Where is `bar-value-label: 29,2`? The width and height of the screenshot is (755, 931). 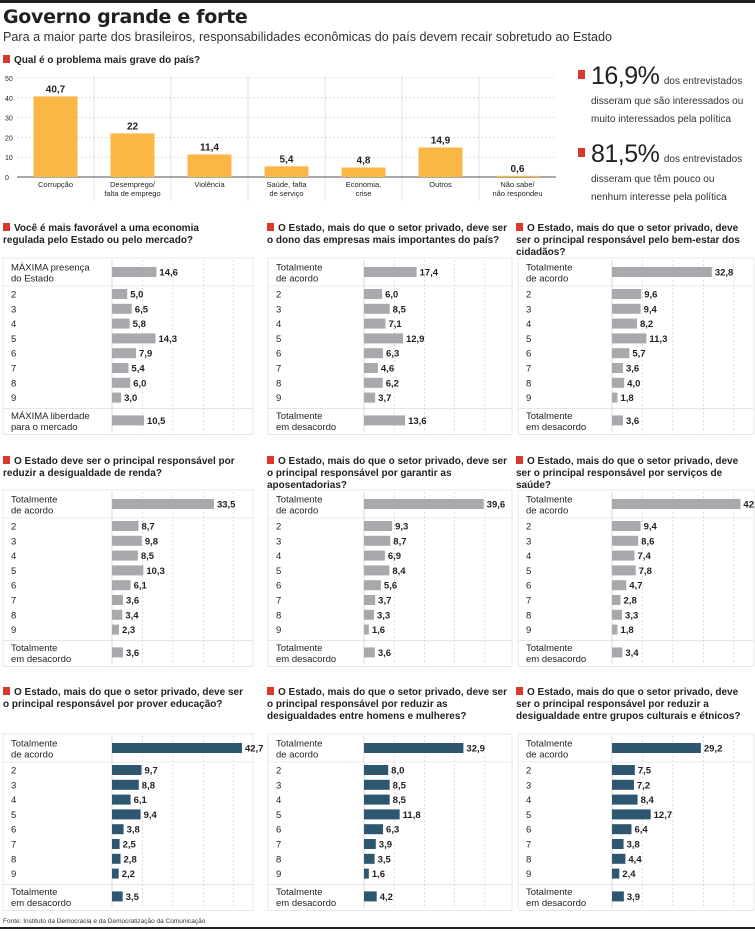
bar-value-label: 29,2 is located at coordinates (713, 749).